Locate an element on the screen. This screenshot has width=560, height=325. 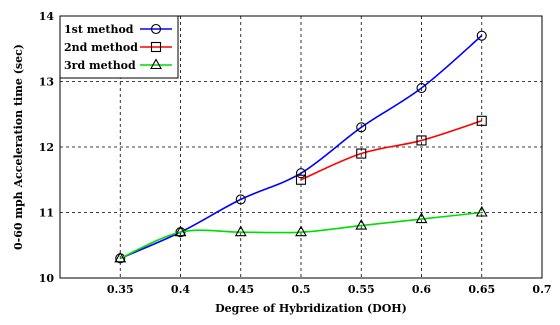
x-tick-label: 0.5 is located at coordinates (300, 289).